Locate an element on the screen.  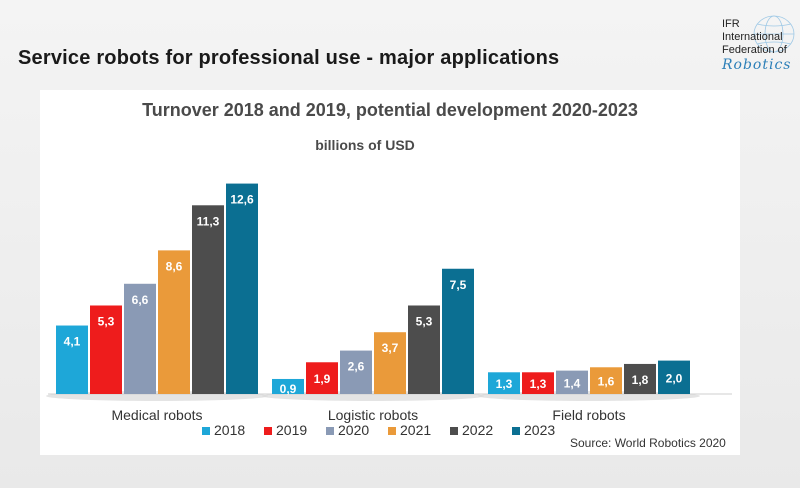
bar-logistic-robots-2018 is located at coordinates (288, 386).